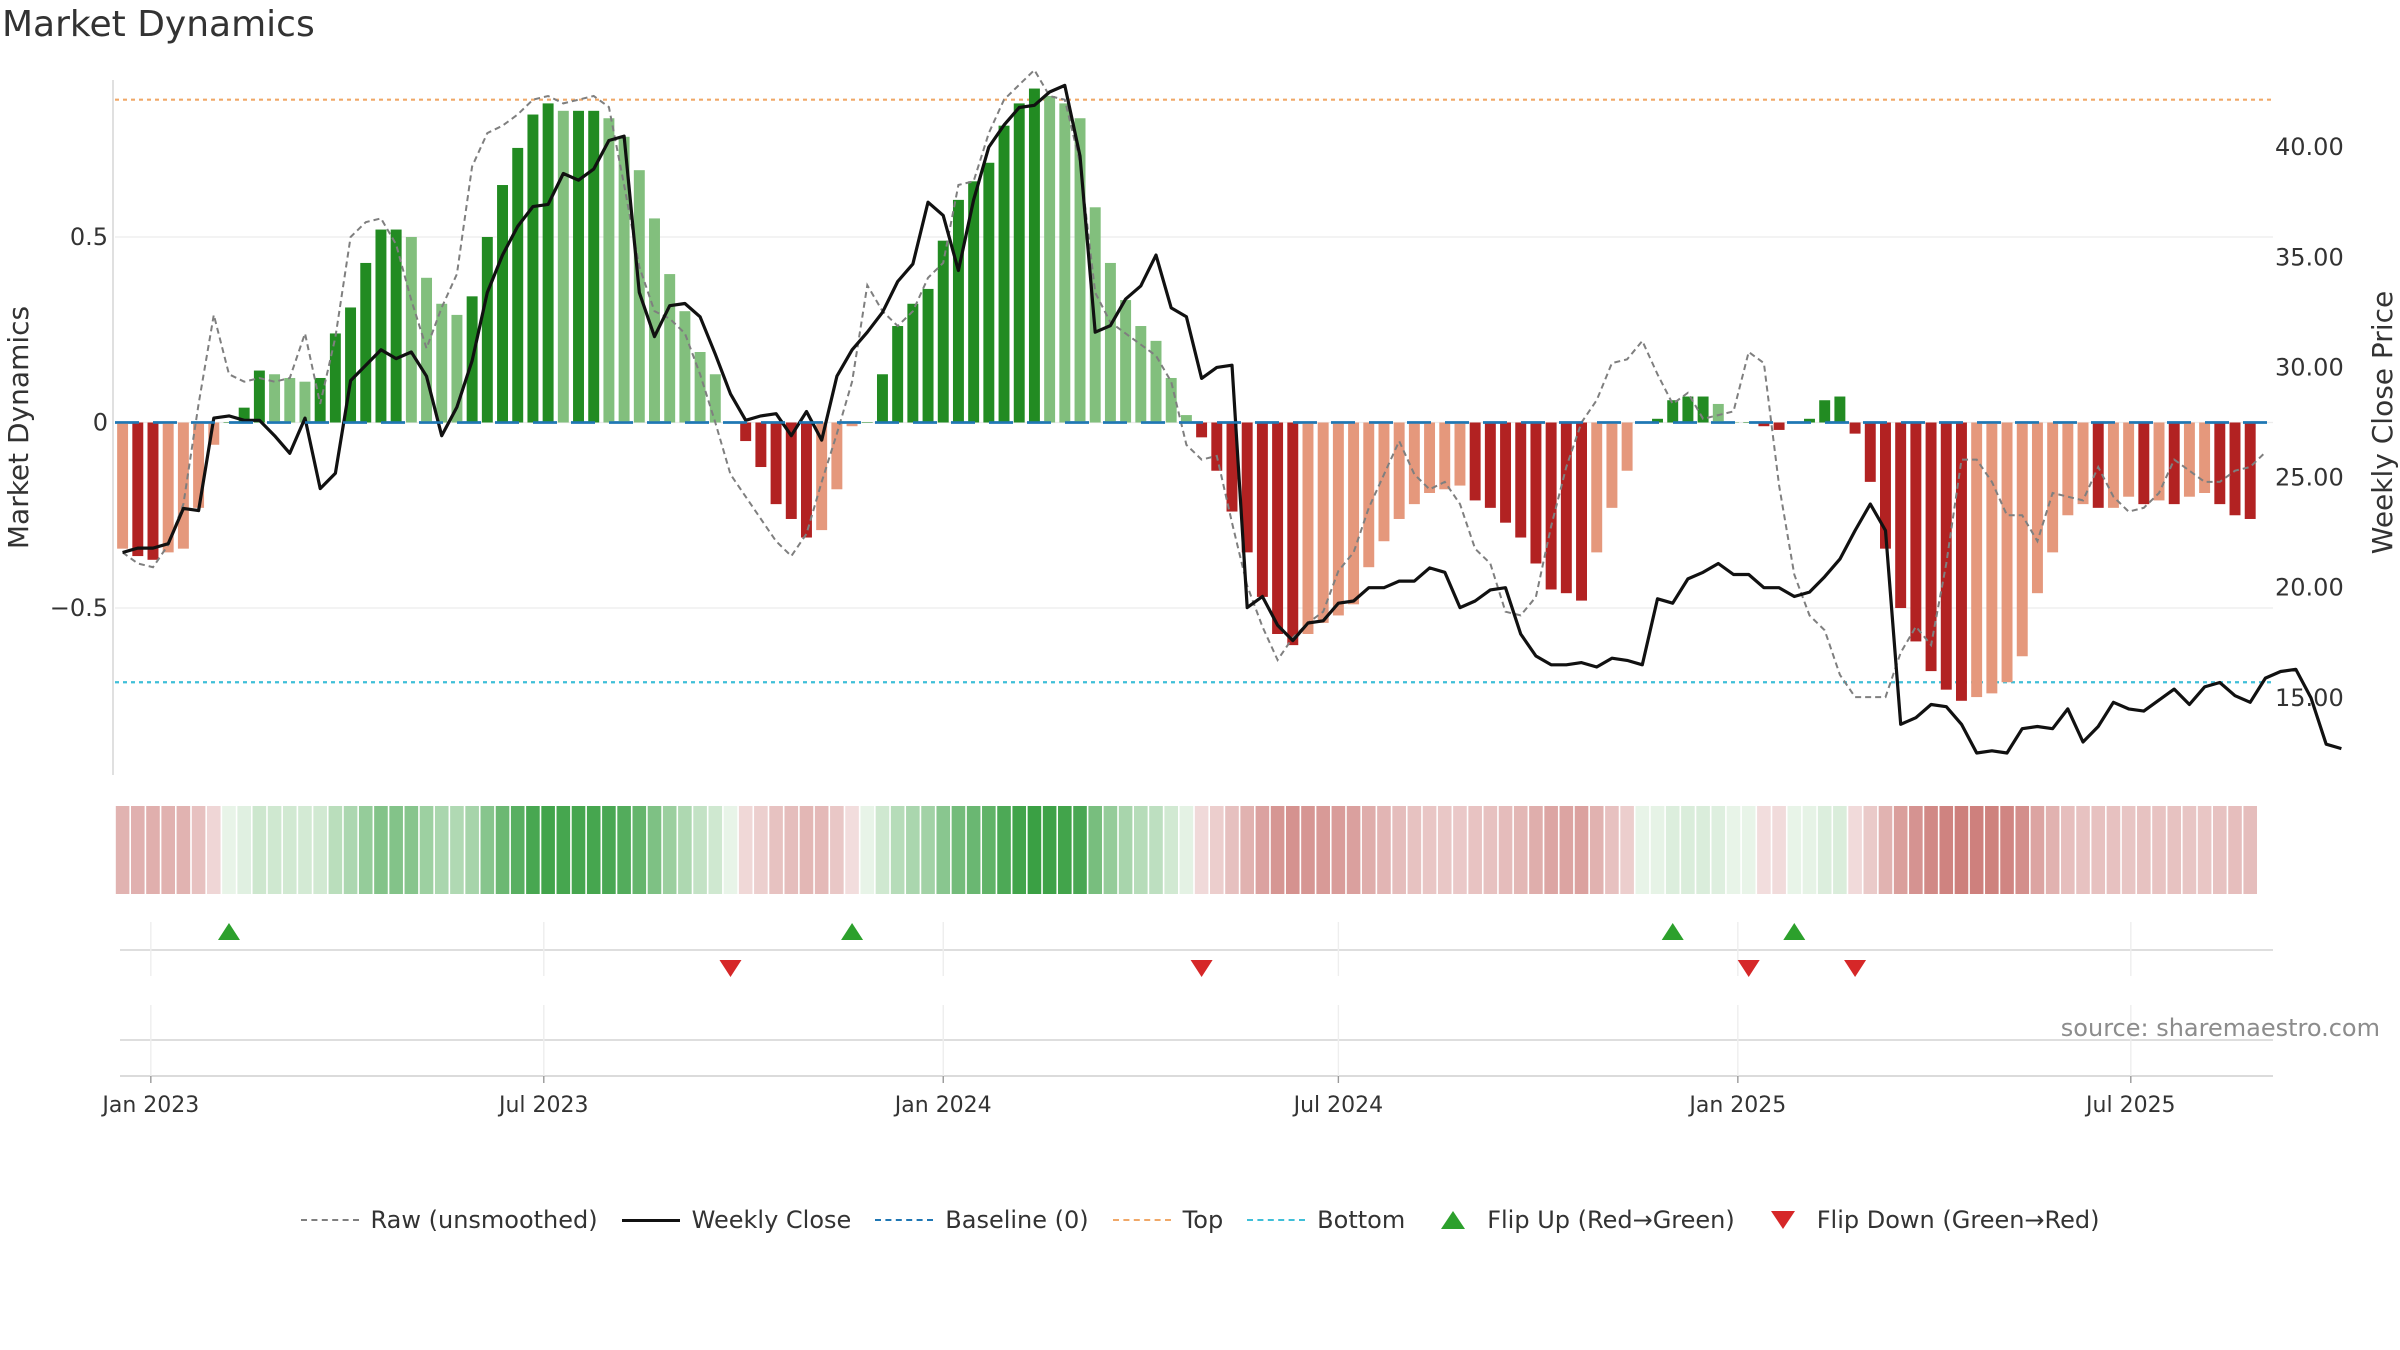 The image size is (2400, 1350). Describe the element at coordinates (100, 423) in the screenshot. I see `left-tick-label: 0` at that location.